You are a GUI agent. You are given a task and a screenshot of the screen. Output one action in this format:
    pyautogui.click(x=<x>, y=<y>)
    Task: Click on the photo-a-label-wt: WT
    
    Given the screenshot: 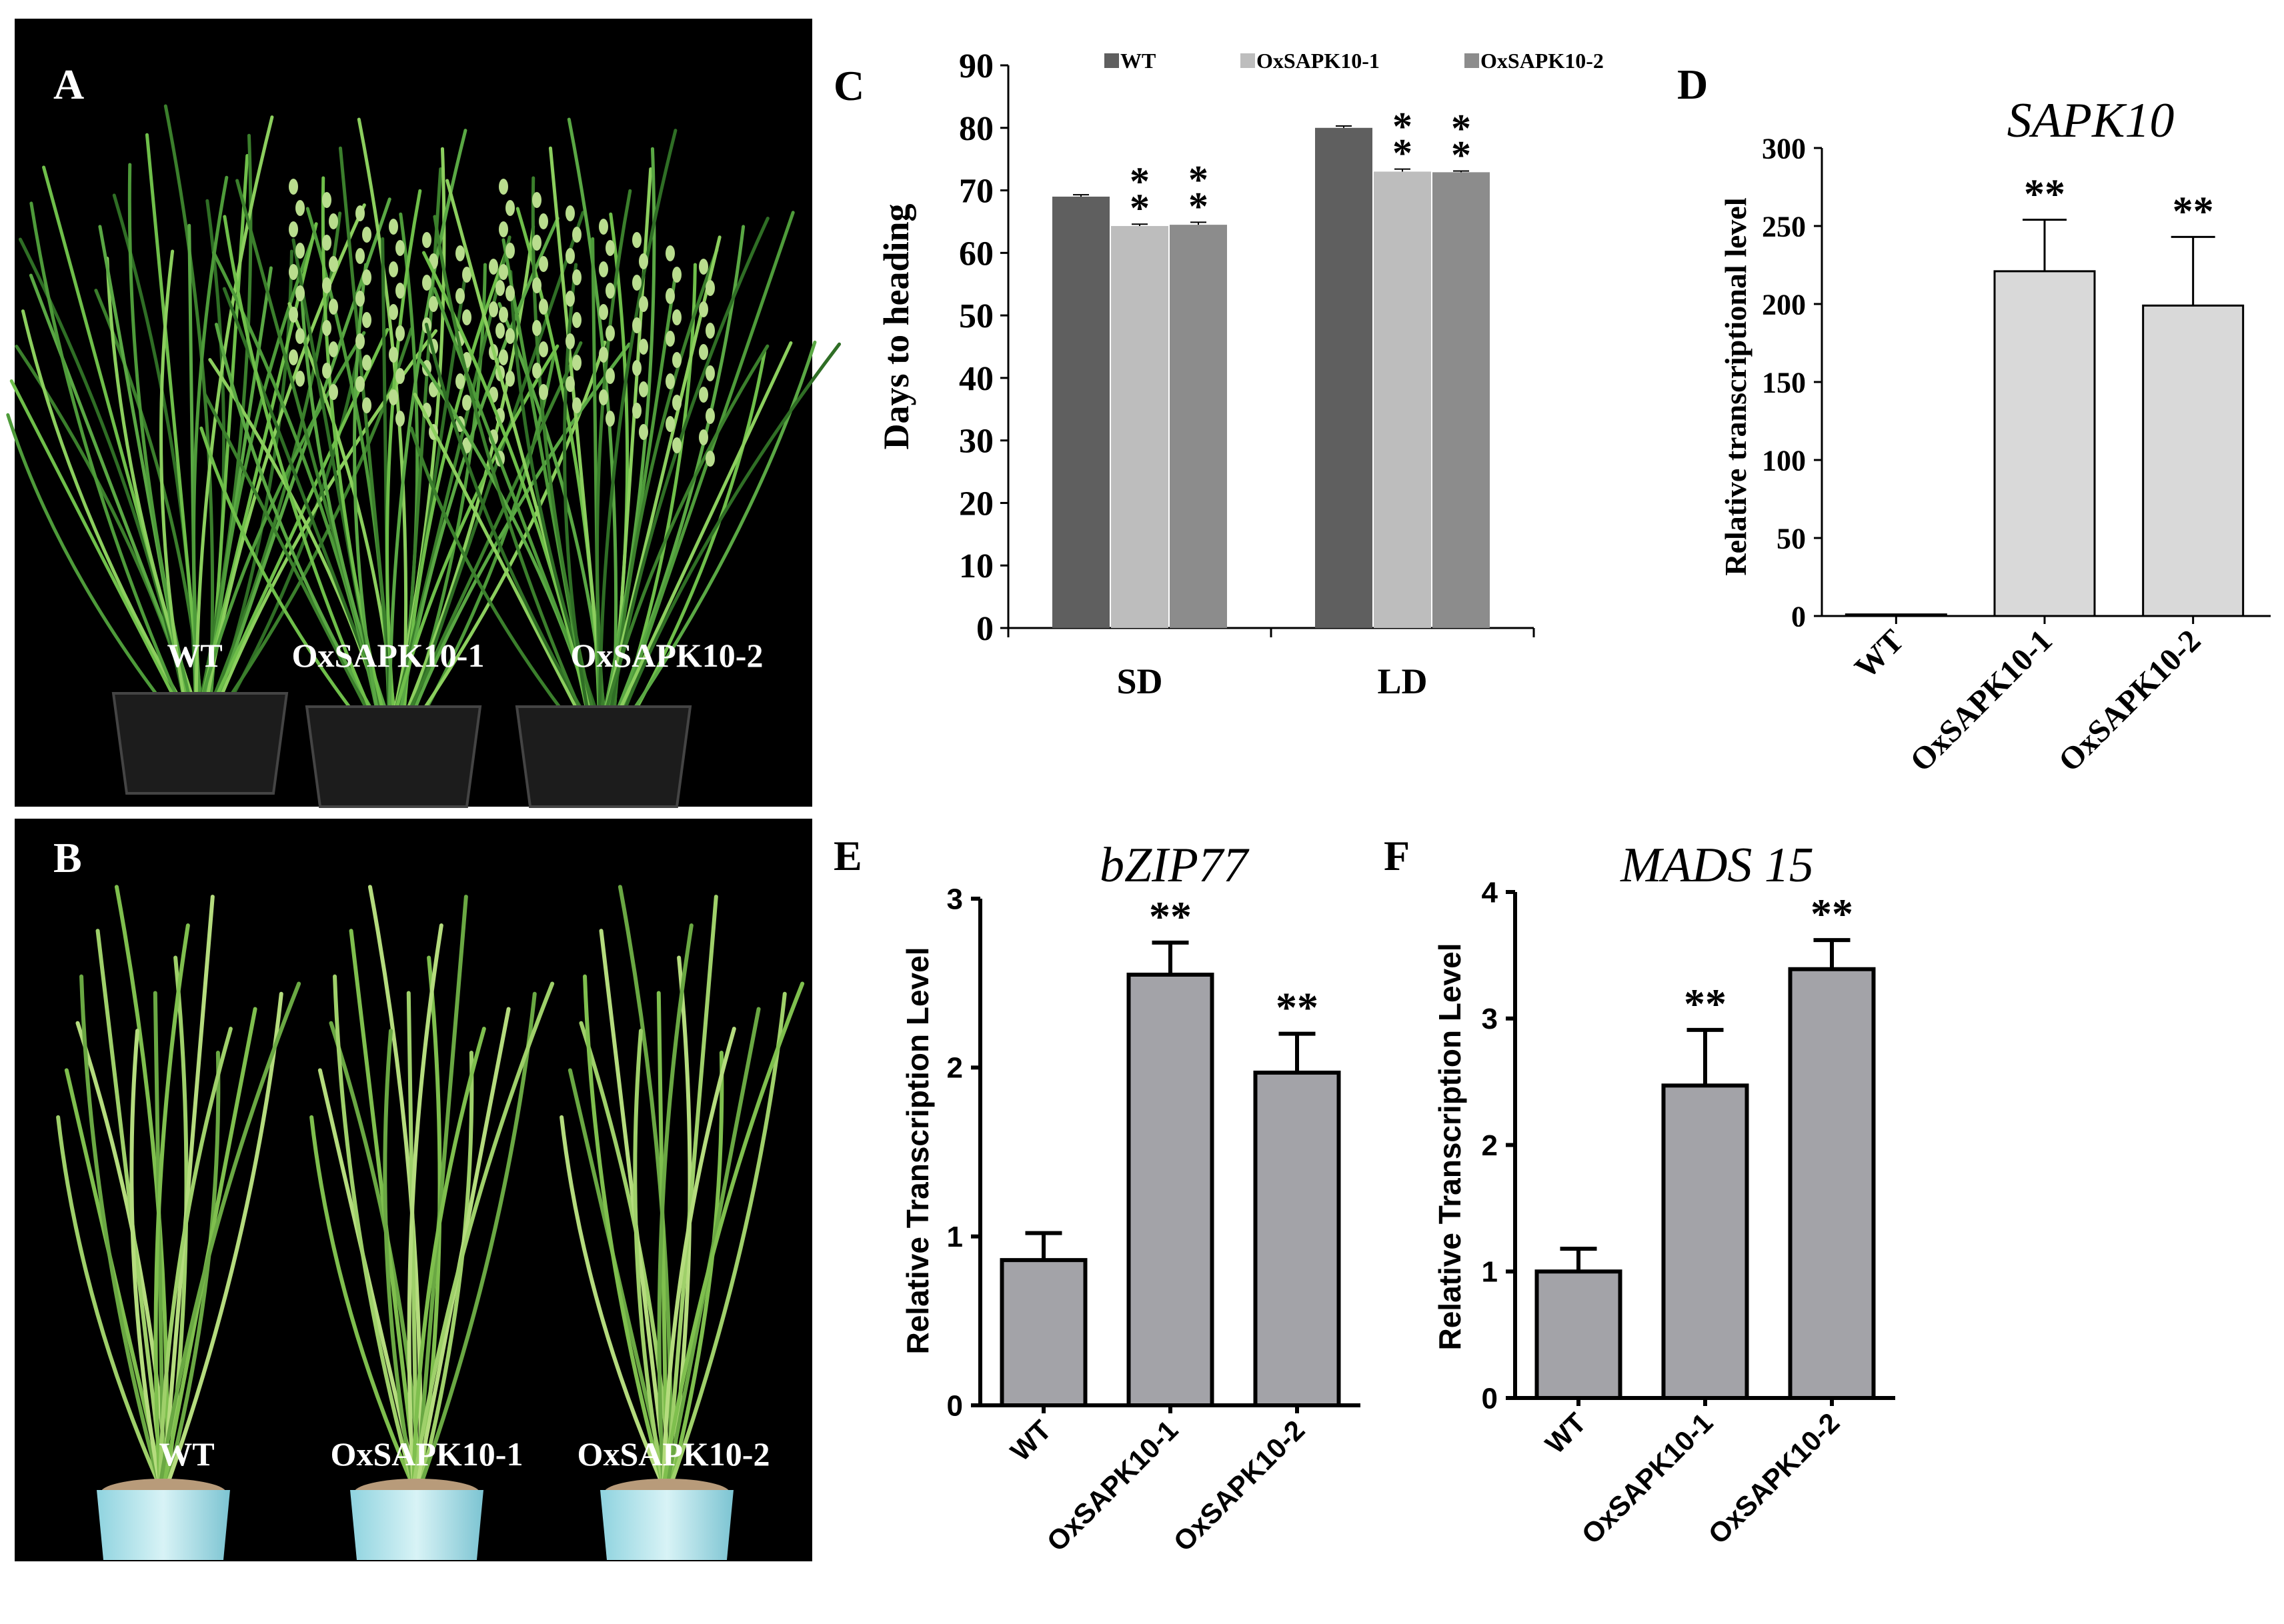 What is the action you would take?
    pyautogui.click(x=194, y=655)
    